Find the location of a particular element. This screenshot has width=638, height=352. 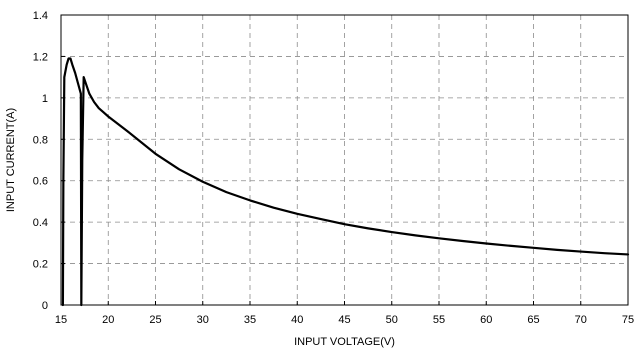

y-axis-ticks: 0 0.2 0.4 0.6 0.8 1 1.2 1.4 is located at coordinates (49, 161).